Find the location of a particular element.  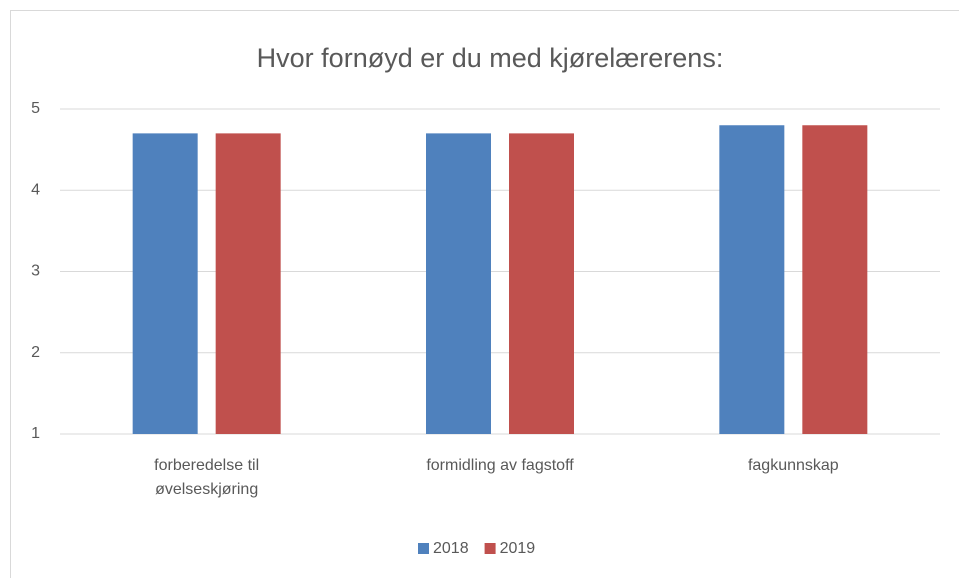

x-tick-label: formidling av fagstoff is located at coordinates (500, 465).